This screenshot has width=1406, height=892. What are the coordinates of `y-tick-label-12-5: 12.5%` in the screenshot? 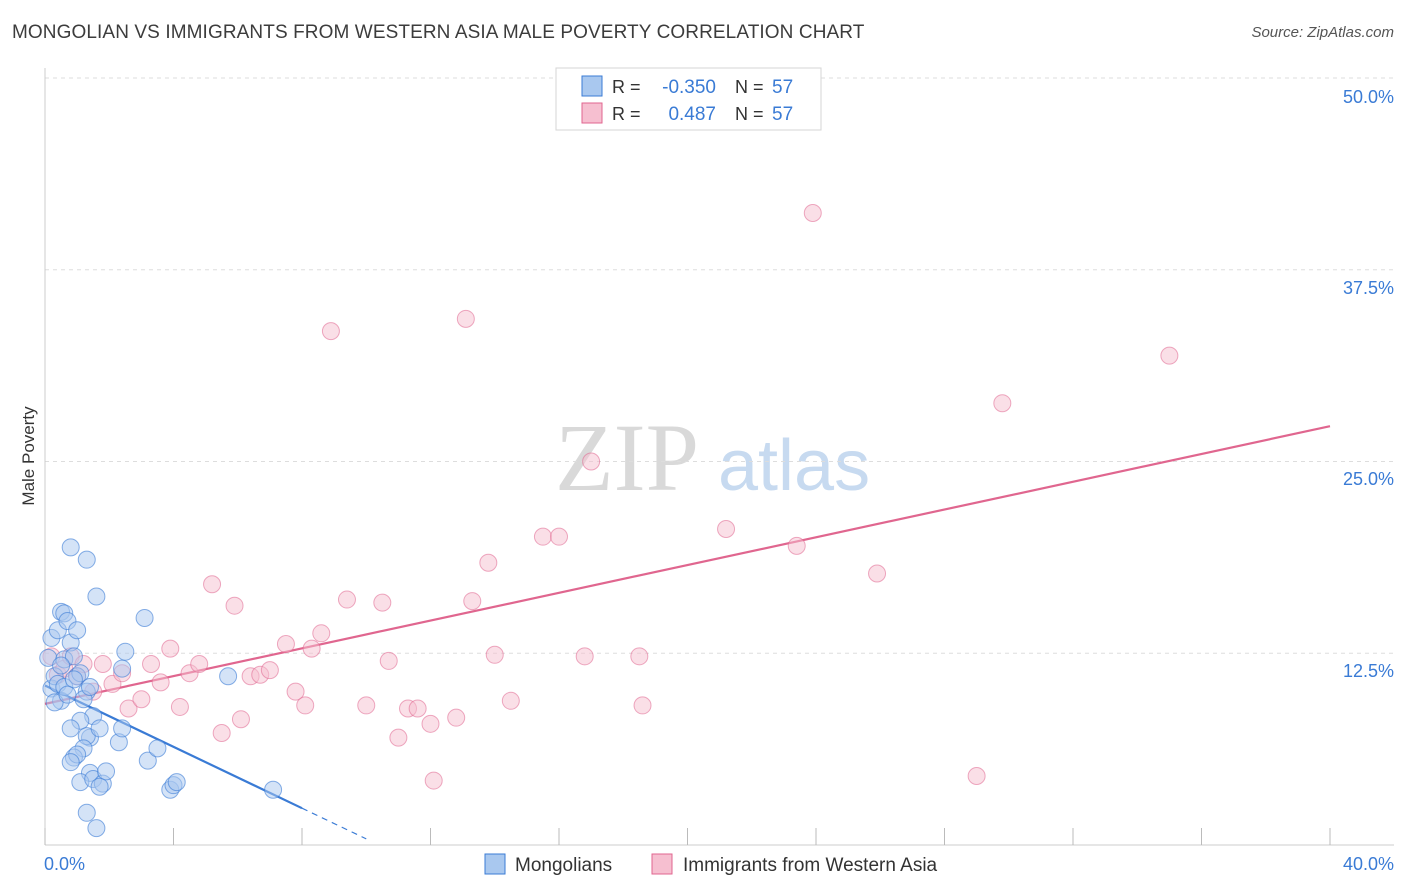 It's located at (1368, 671).